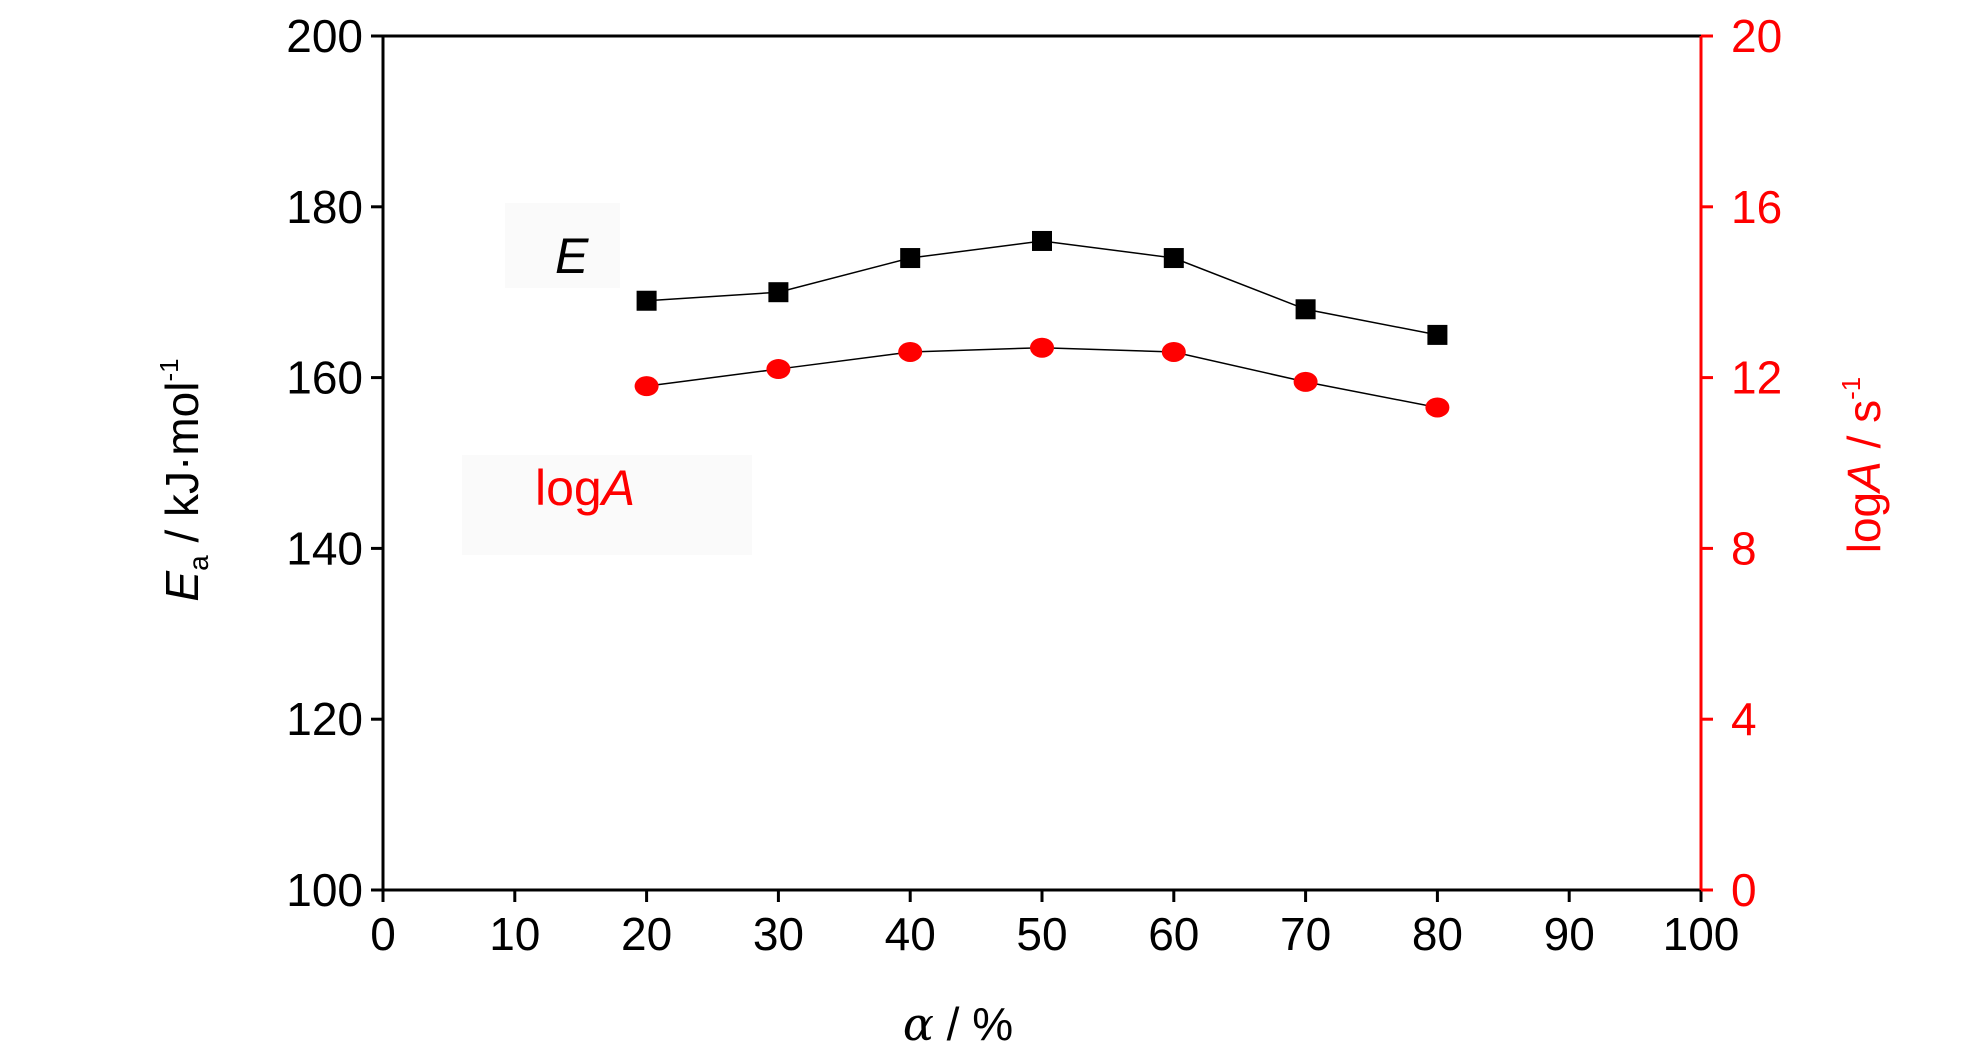 This screenshot has width=1984, height=1063. What do you see at coordinates (324, 378) in the screenshot?
I see `left-tick-label: 160` at bounding box center [324, 378].